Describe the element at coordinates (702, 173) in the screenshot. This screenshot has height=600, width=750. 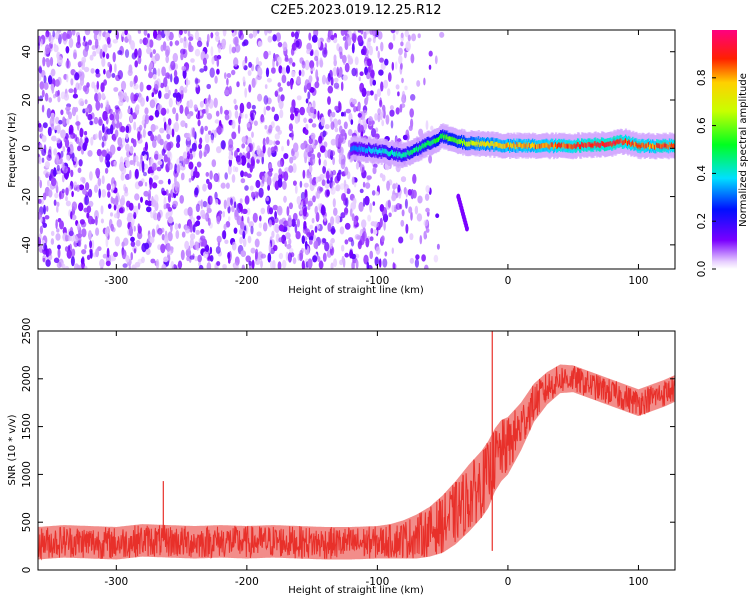
I see `colorbar-tick-label: 0.4` at that location.